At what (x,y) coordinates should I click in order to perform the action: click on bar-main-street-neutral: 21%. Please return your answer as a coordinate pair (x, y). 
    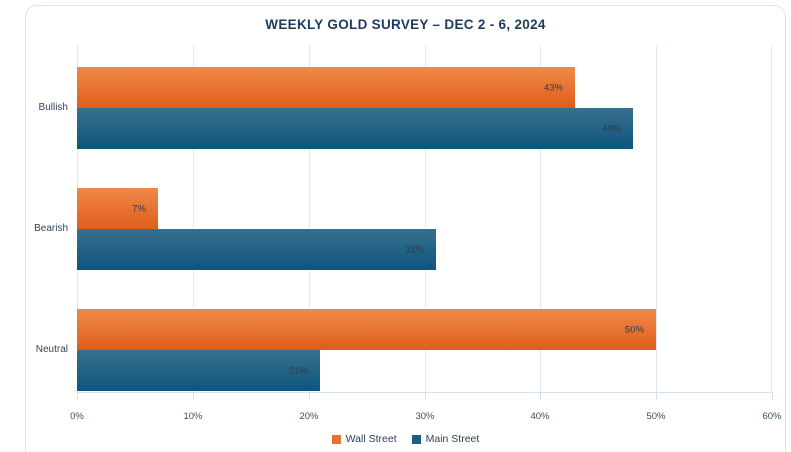
    Looking at the image, I should click on (198, 370).